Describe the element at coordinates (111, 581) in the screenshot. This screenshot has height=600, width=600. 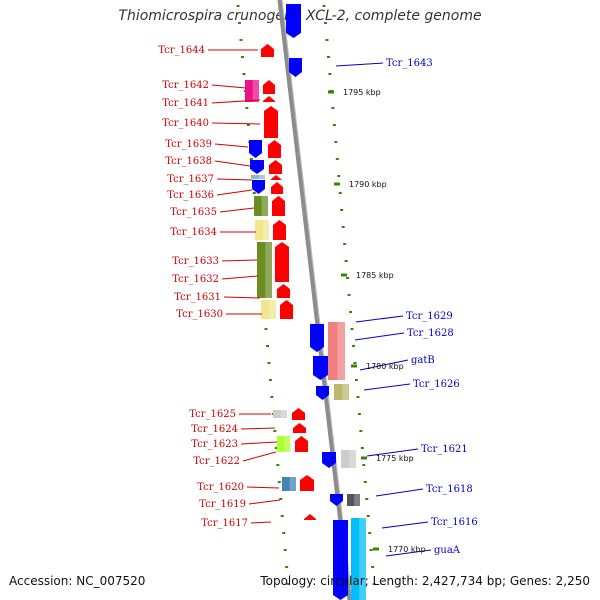
I see `accession-value: NC_007520` at that location.